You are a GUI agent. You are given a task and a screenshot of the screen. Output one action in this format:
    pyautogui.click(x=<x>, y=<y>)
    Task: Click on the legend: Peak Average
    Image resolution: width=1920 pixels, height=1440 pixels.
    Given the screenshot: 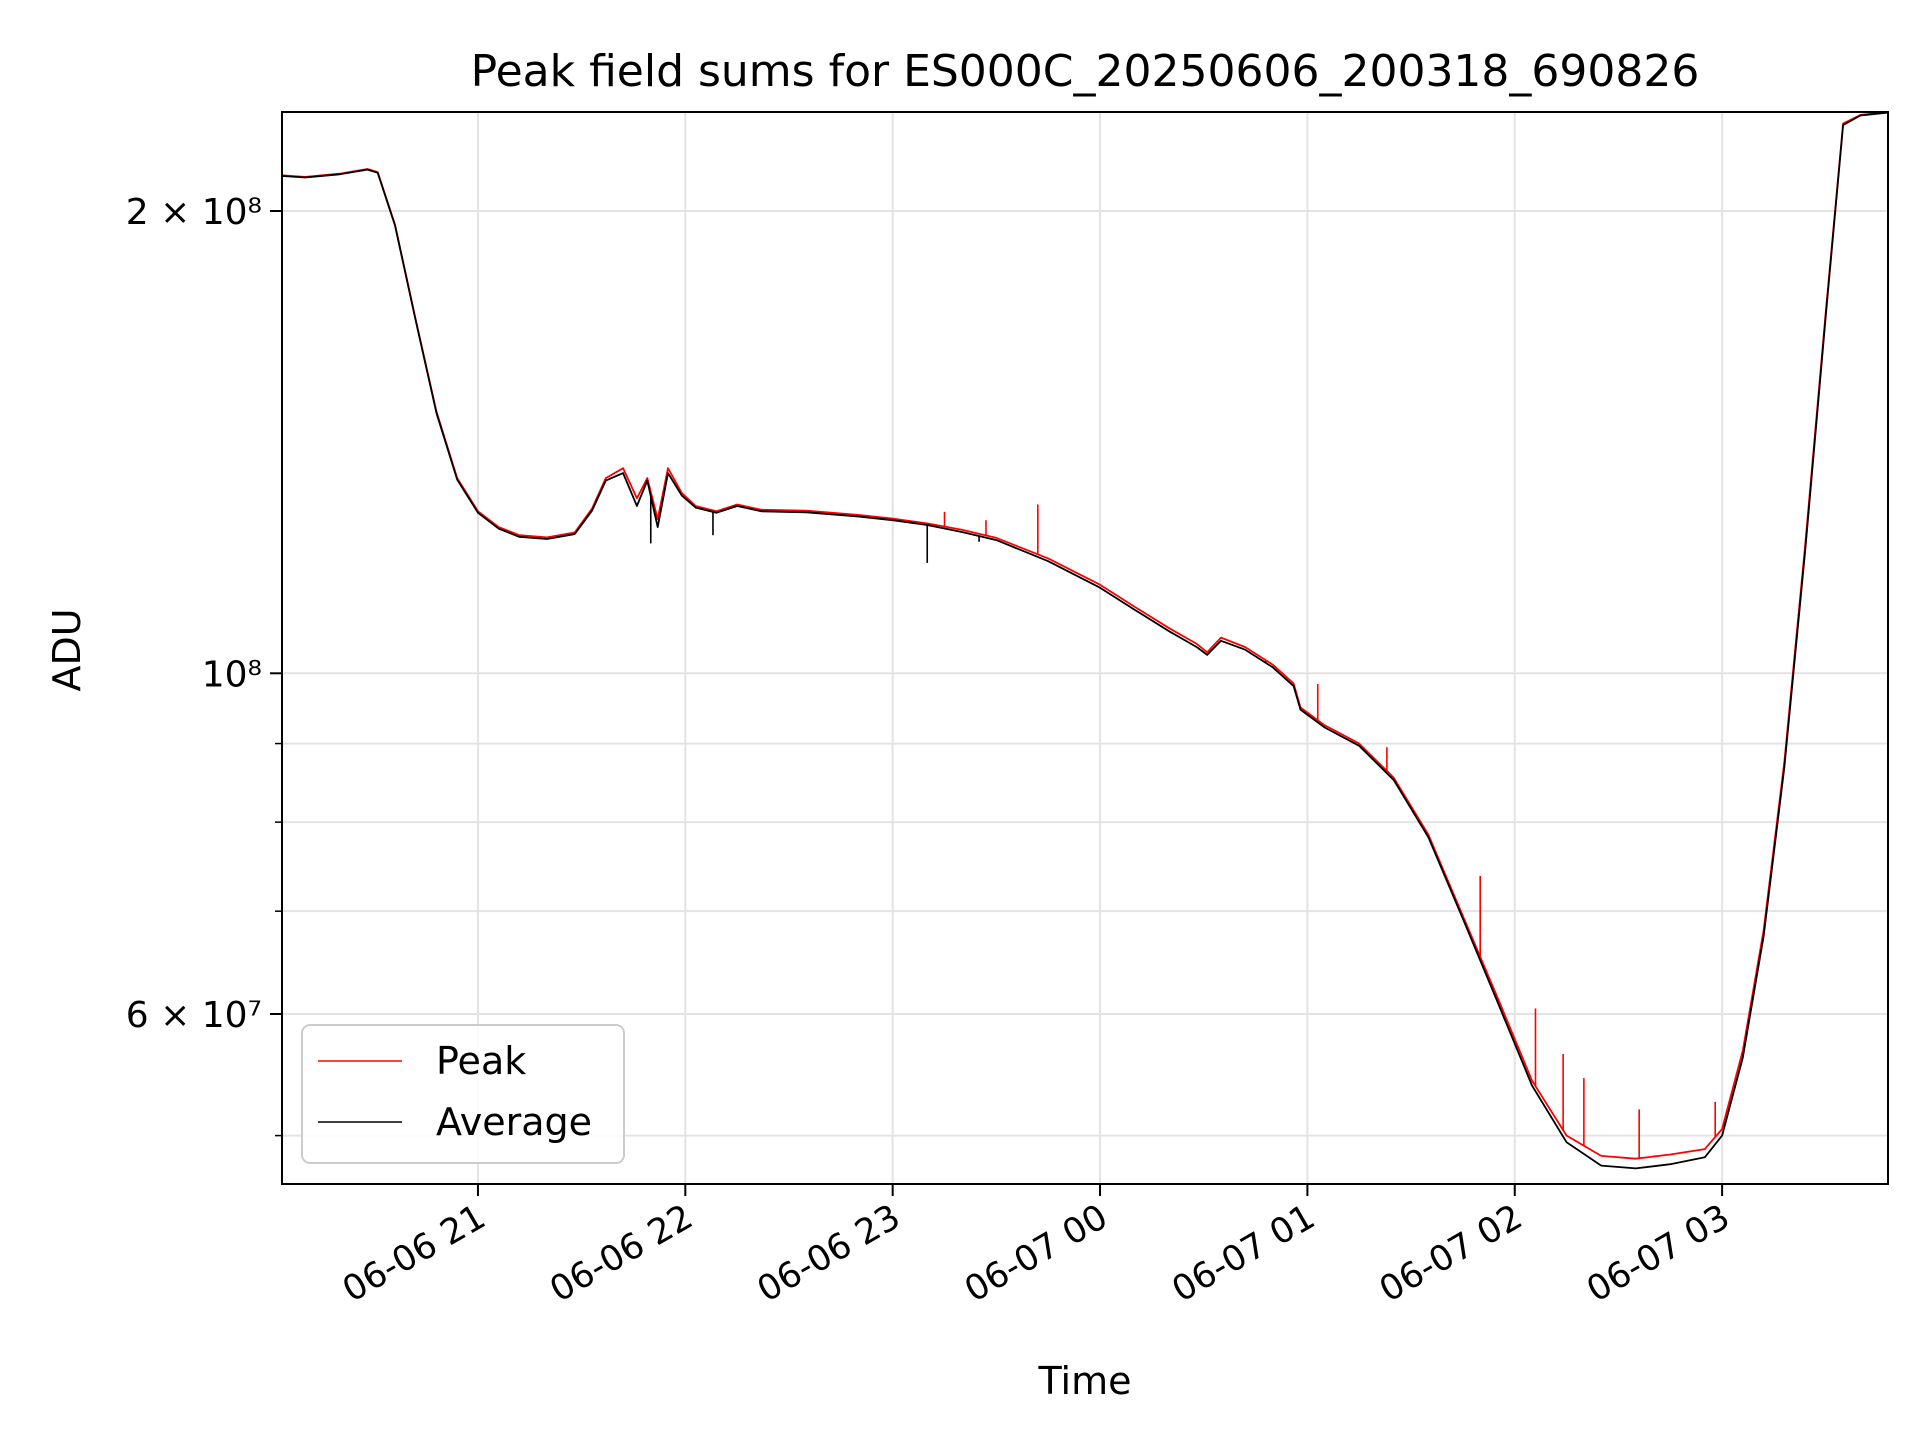 What is the action you would take?
    pyautogui.click(x=463, y=1094)
    